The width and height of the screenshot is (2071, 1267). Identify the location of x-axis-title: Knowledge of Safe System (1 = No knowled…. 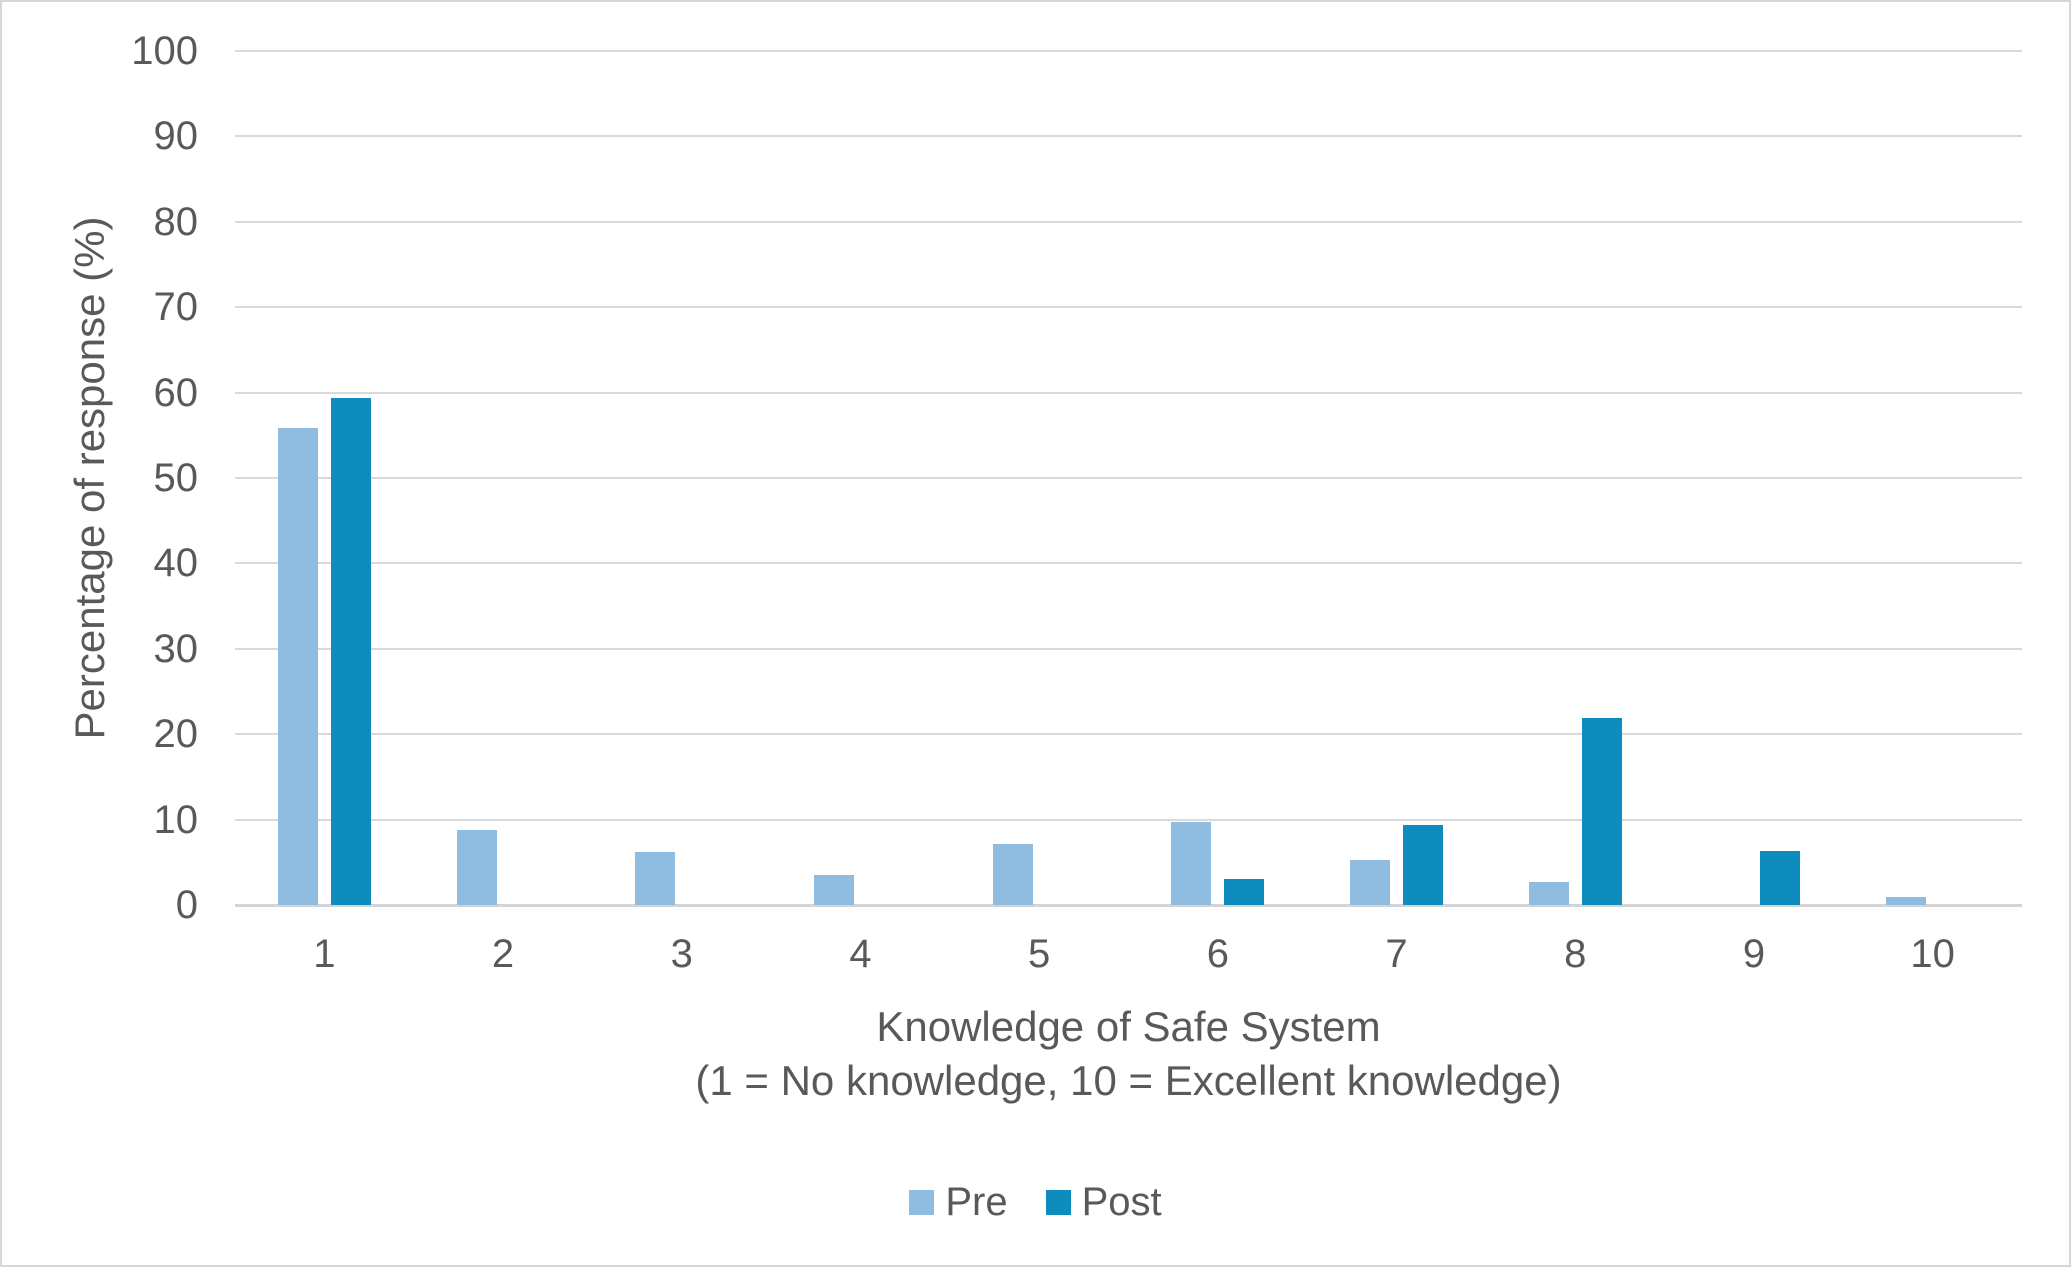
(1128, 1054).